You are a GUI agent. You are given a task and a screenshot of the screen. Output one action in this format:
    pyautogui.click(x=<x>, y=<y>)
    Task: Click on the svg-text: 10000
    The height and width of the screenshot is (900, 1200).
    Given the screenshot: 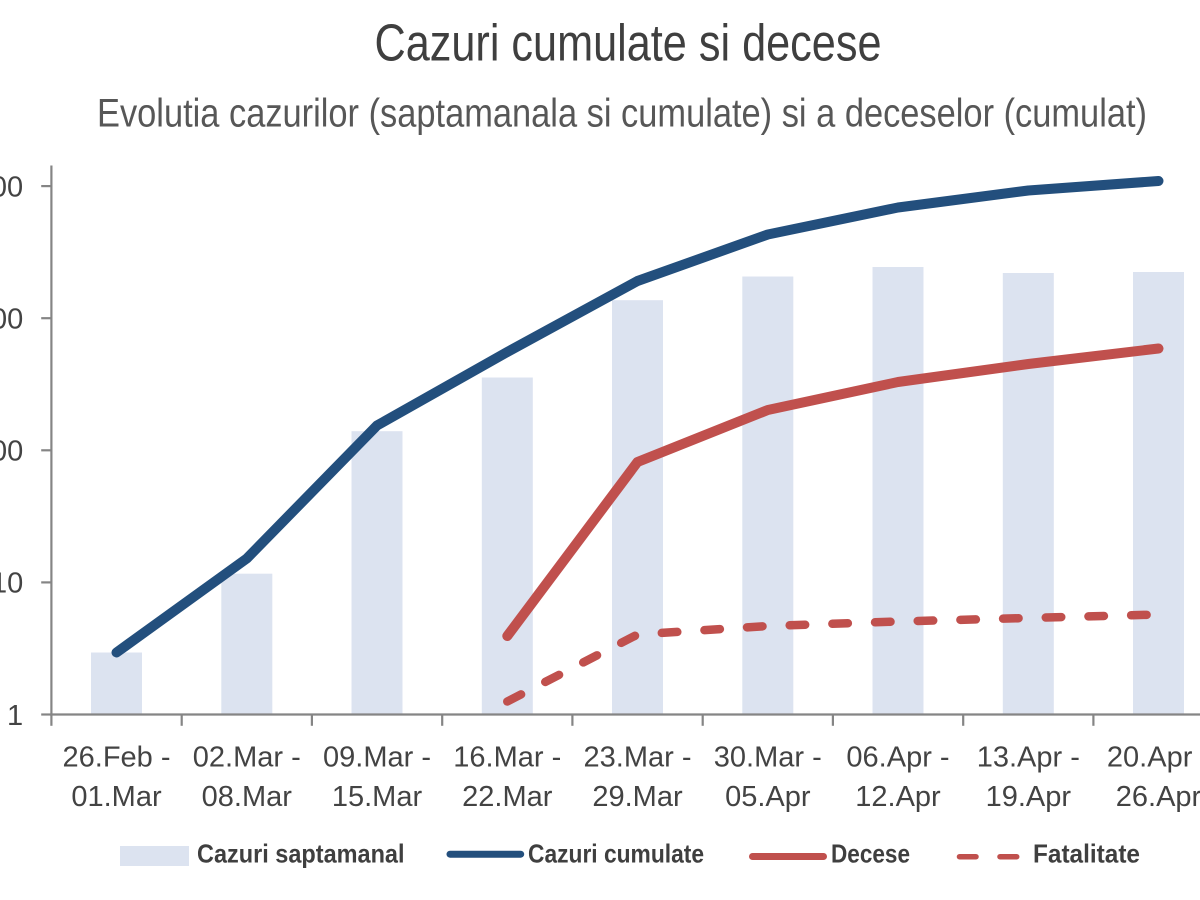 What is the action you would take?
    pyautogui.click(x=11, y=187)
    